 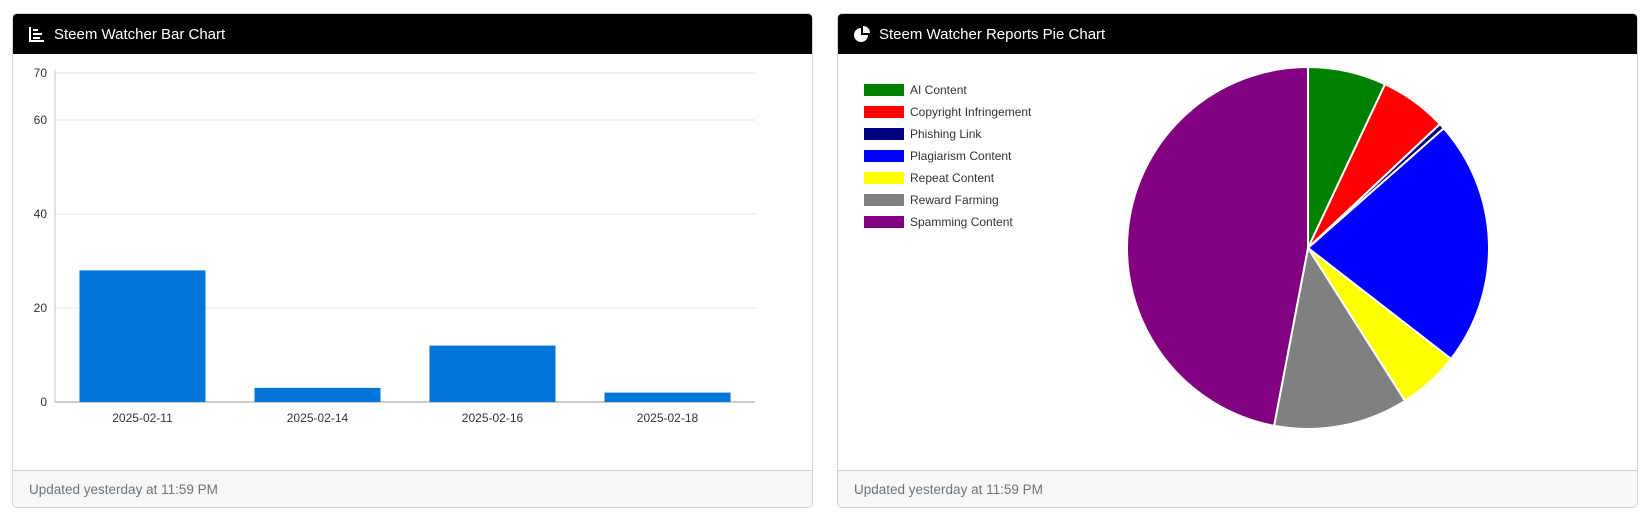 What do you see at coordinates (43, 402) in the screenshot?
I see `y-tick-label: 0` at bounding box center [43, 402].